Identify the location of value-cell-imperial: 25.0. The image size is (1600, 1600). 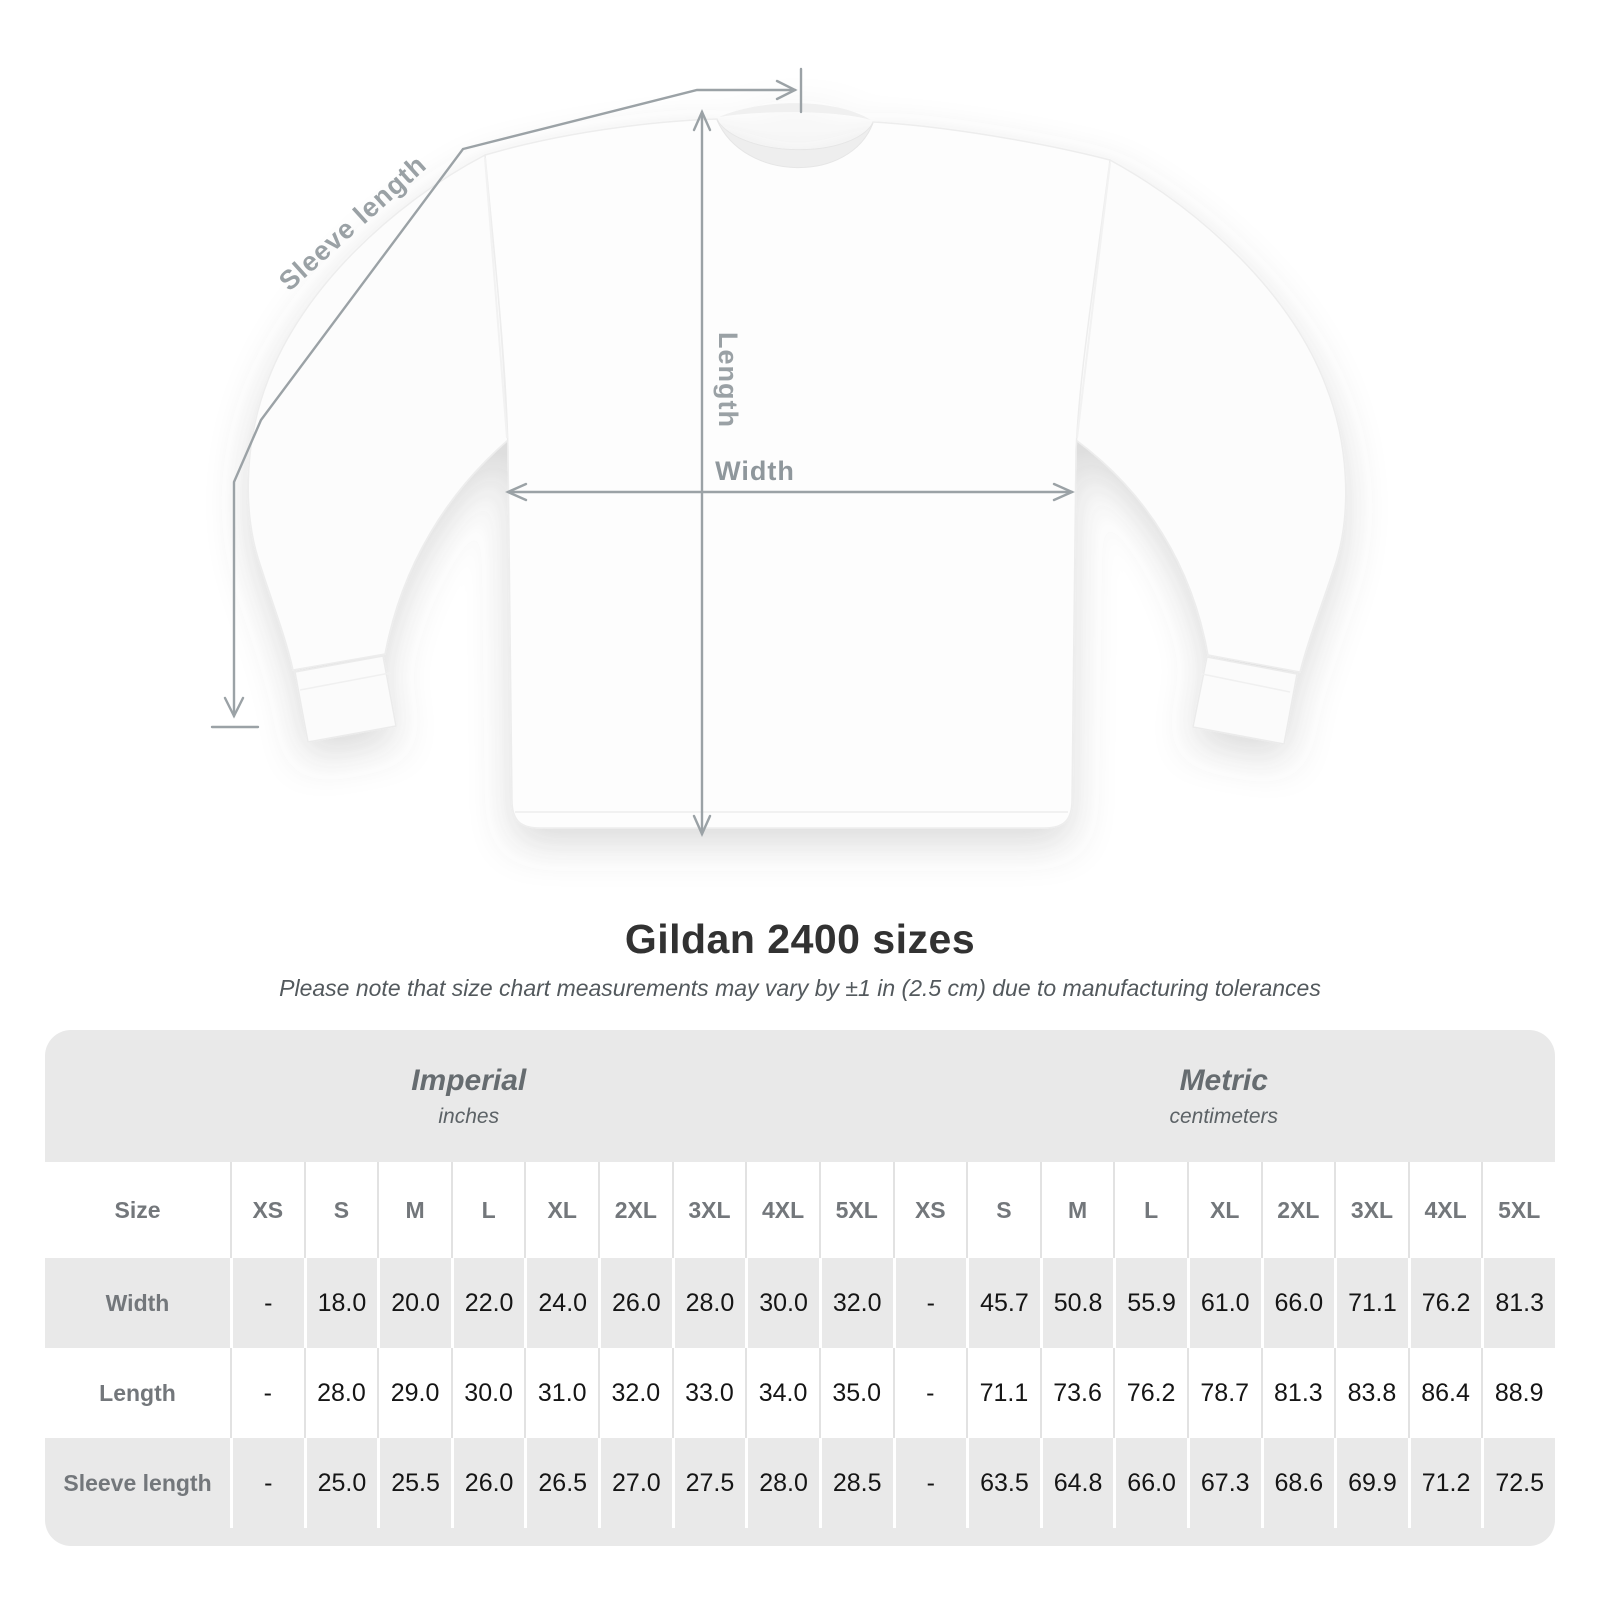
(340, 1483).